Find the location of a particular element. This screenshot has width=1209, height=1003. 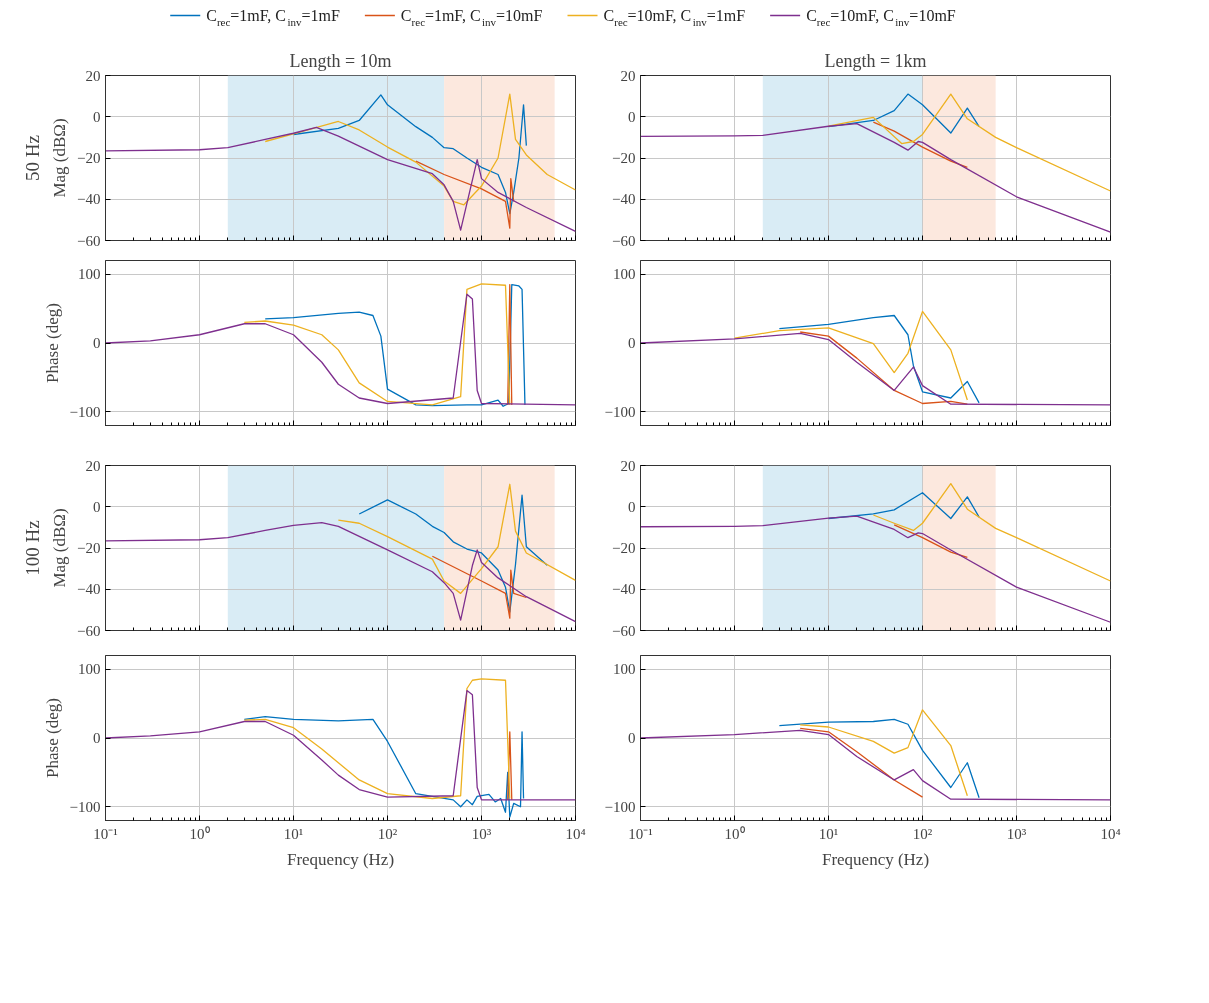

text: 50 Hz is located at coordinates (32, 158).